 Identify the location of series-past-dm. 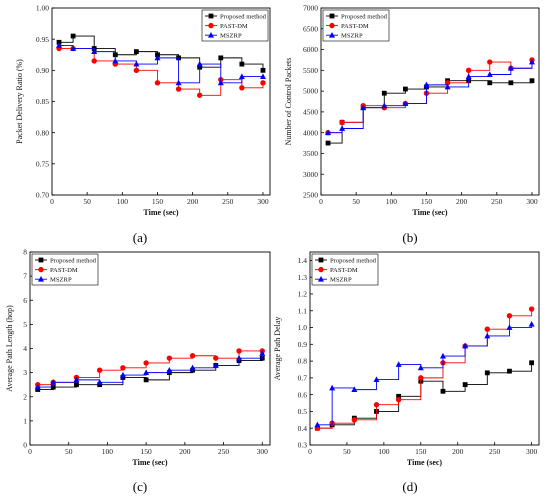
(161, 71).